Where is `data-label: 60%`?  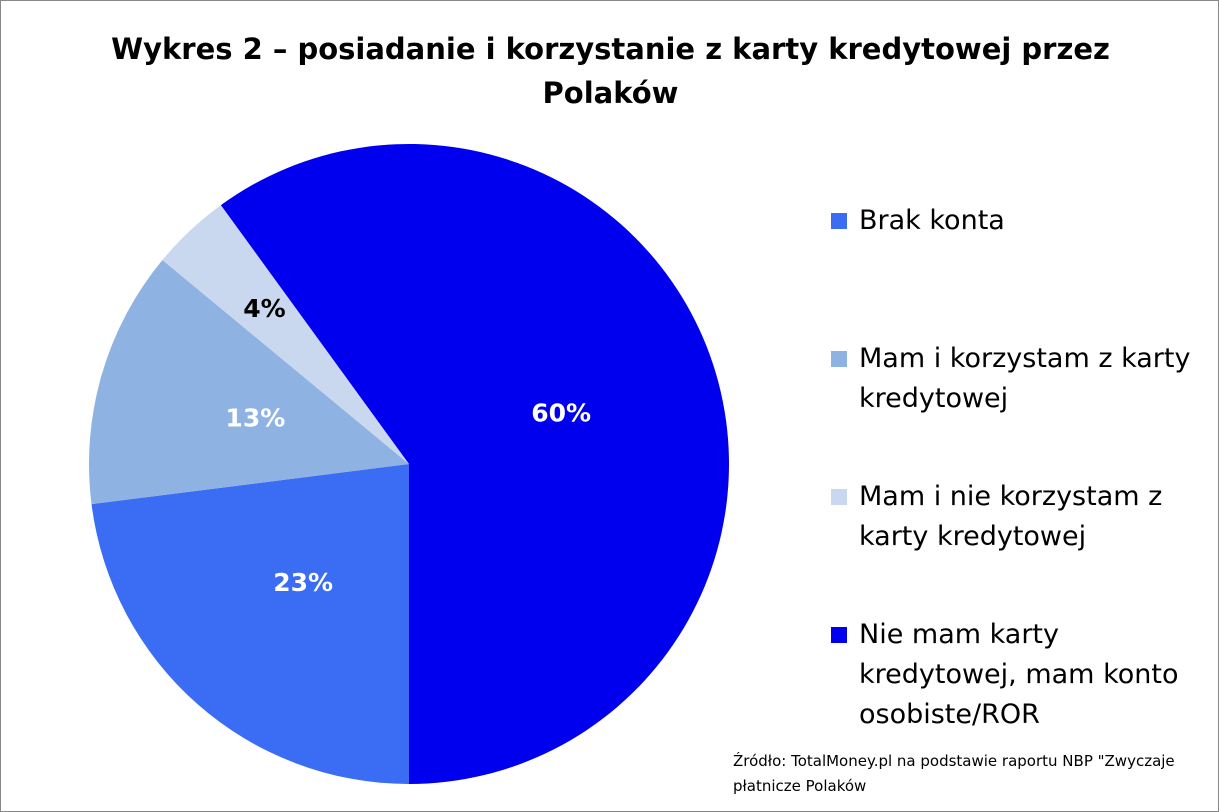 data-label: 60% is located at coordinates (561, 413).